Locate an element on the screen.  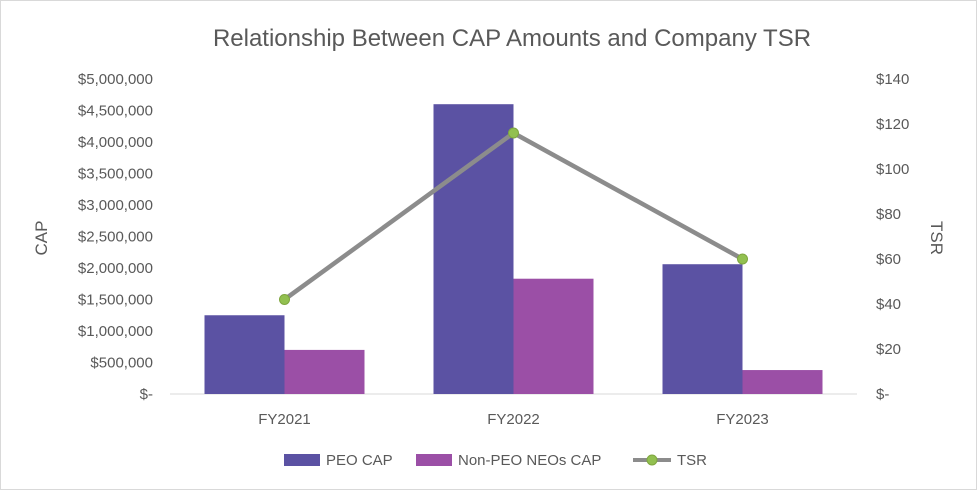
x-tick-label: FY2021 is located at coordinates (284, 419).